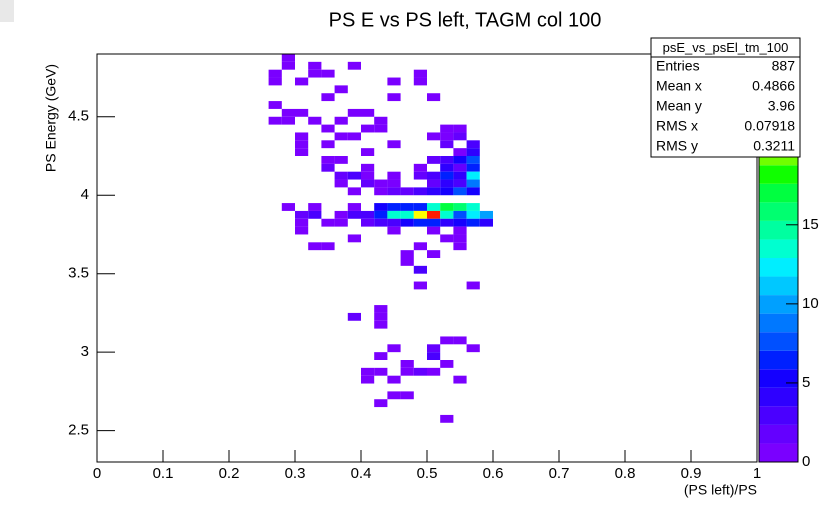 The image size is (833, 509). What do you see at coordinates (85, 194) in the screenshot?
I see `y-tick-label: 4` at bounding box center [85, 194].